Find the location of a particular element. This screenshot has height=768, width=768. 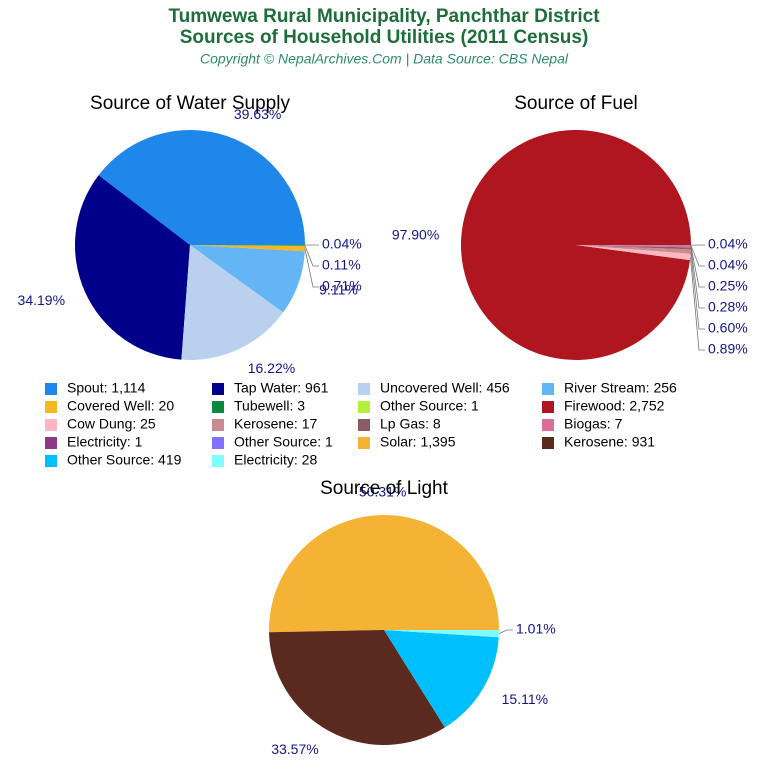

legend-label: Kerosene: 931 is located at coordinates (609, 442).